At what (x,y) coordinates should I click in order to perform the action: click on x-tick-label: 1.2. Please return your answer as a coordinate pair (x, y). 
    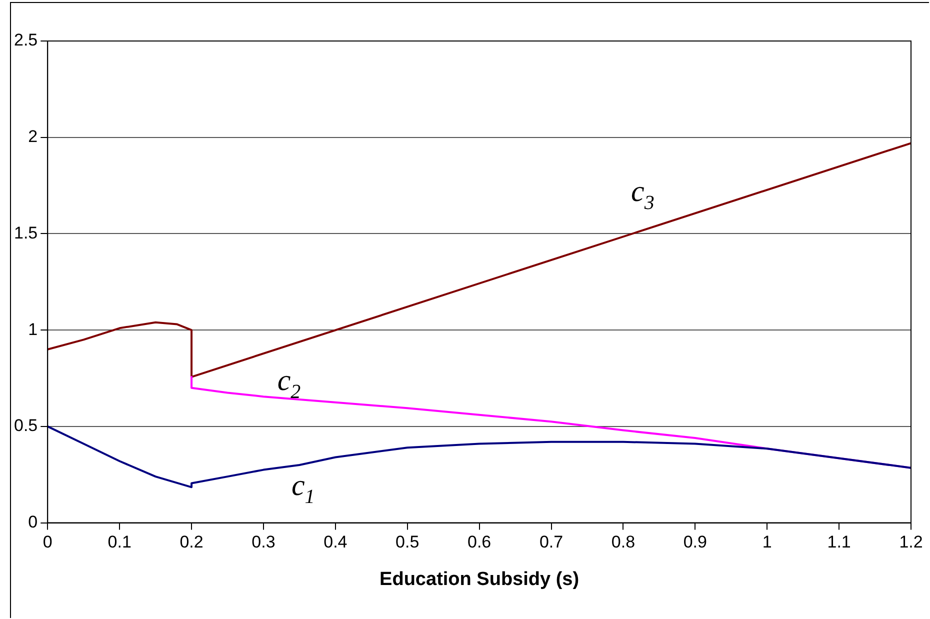
    Looking at the image, I should click on (911, 542).